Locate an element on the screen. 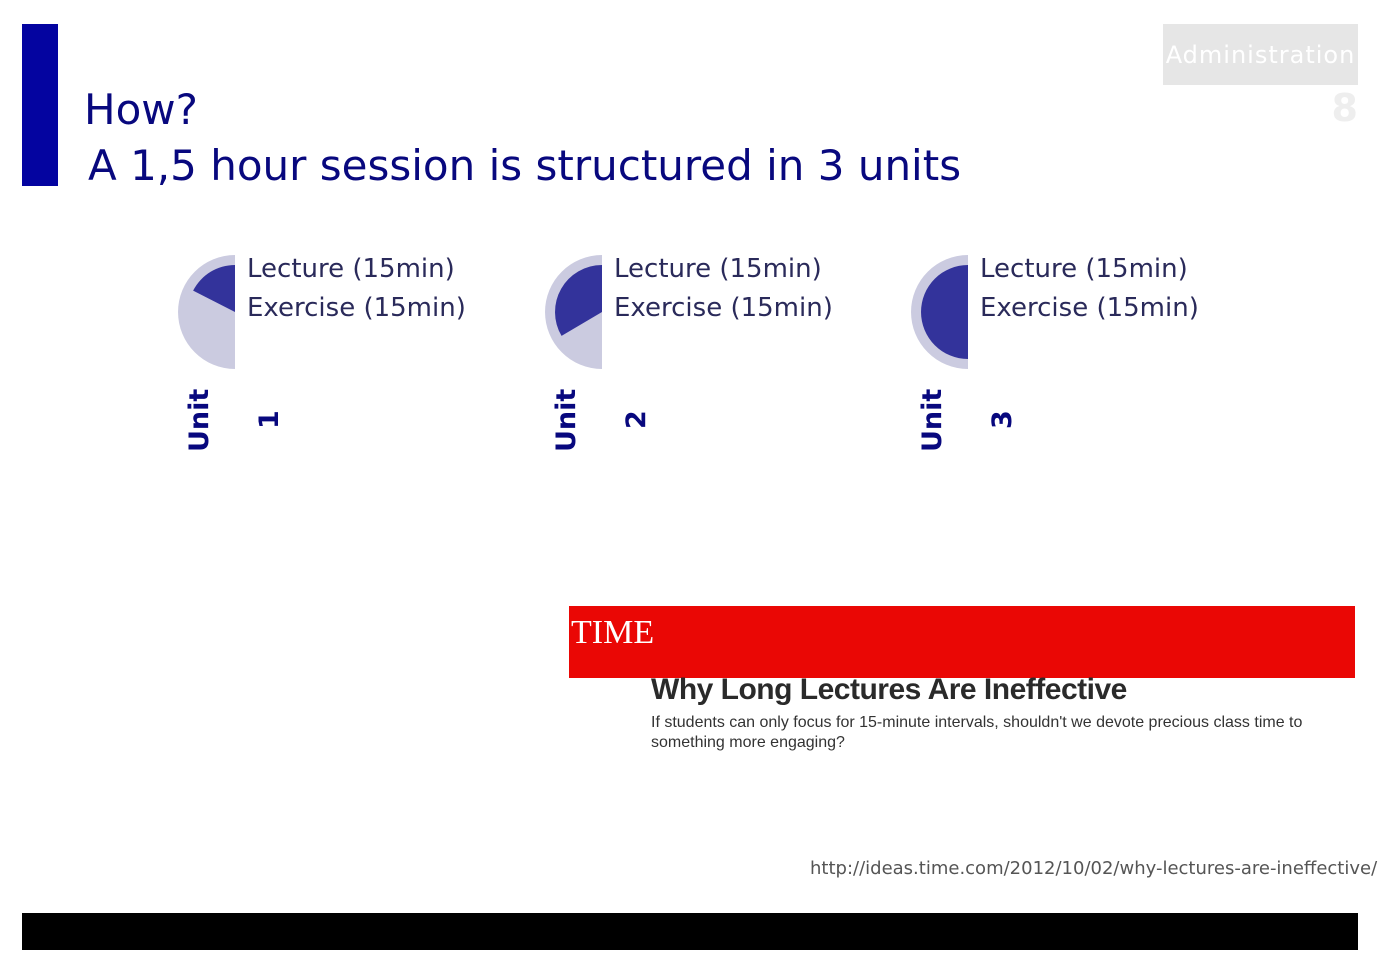  section-tag: Administration is located at coordinates (1260, 54).